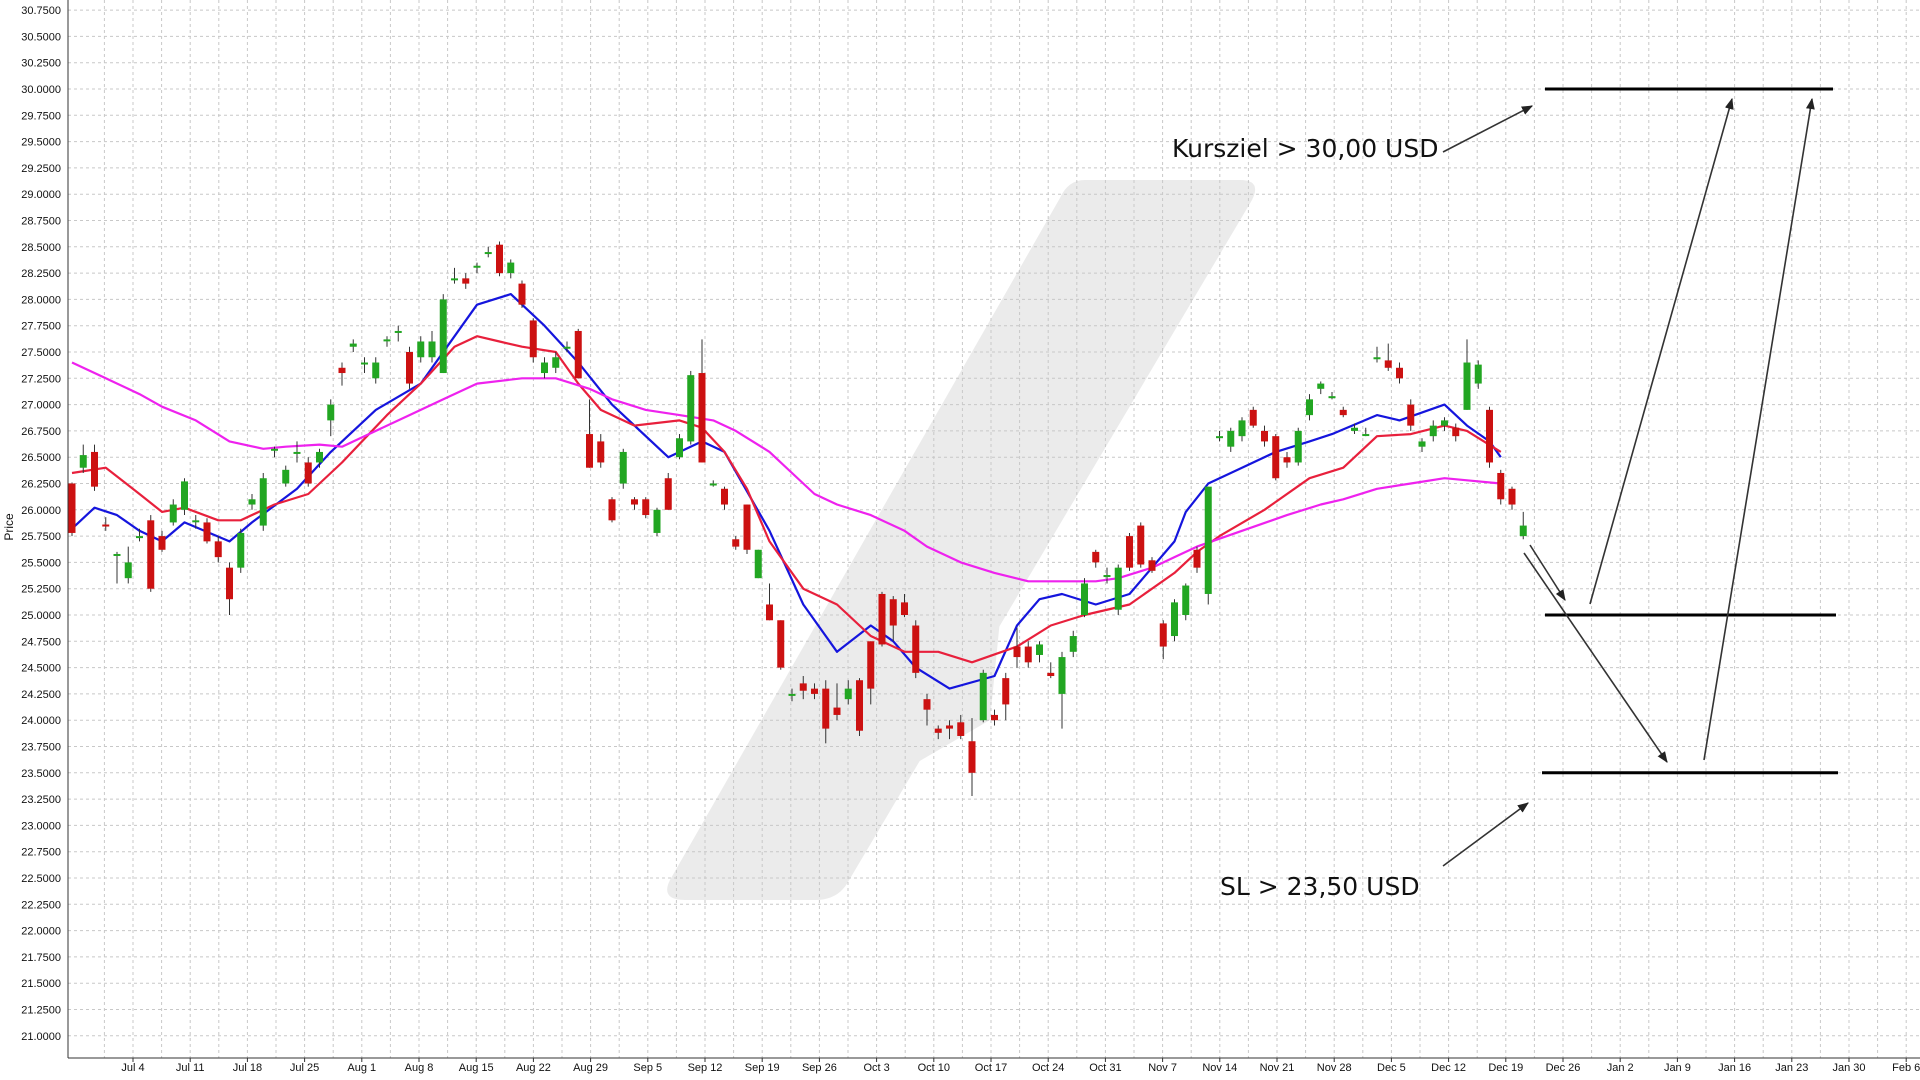  Describe the element at coordinates (939, 665) in the screenshot. I see `watermark-notch` at that location.